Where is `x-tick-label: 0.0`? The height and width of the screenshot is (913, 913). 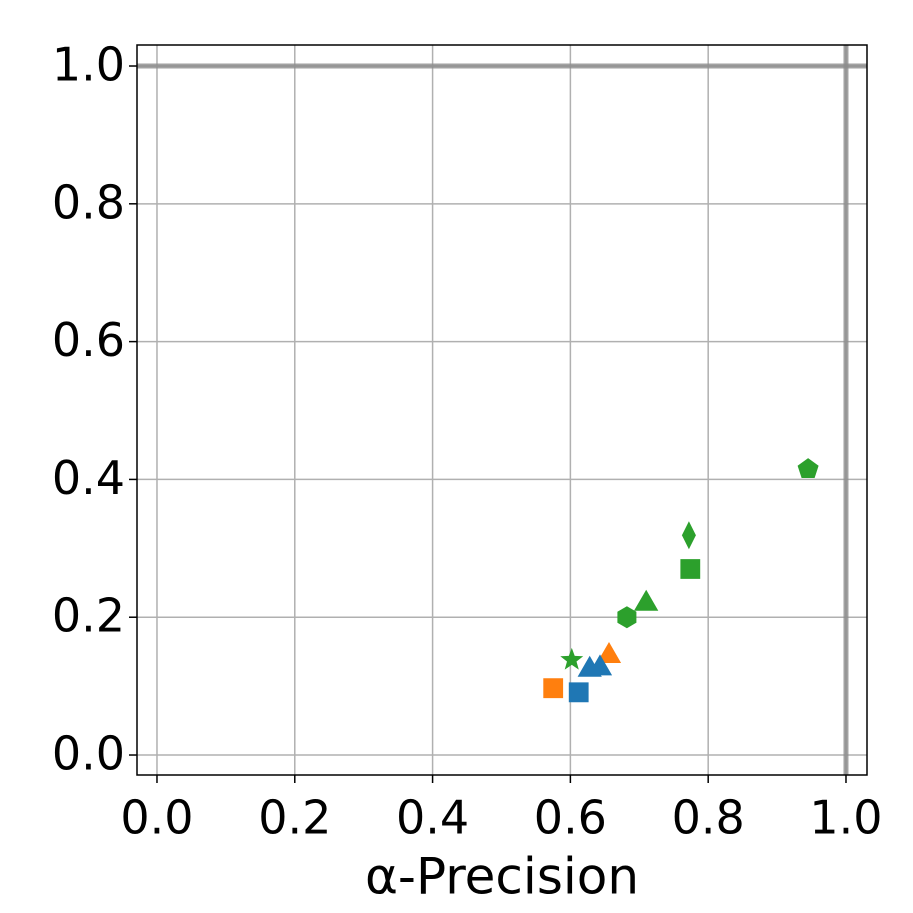 x-tick-label: 0.0 is located at coordinates (156, 818).